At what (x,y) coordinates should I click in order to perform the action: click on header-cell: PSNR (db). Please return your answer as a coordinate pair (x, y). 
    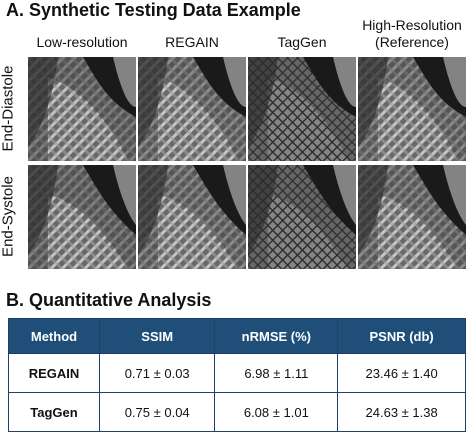
    Looking at the image, I should click on (401, 336).